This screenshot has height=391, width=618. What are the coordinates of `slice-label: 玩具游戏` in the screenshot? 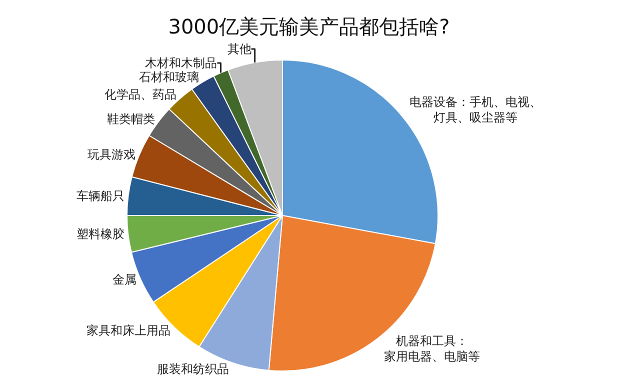 It's located at (112, 155).